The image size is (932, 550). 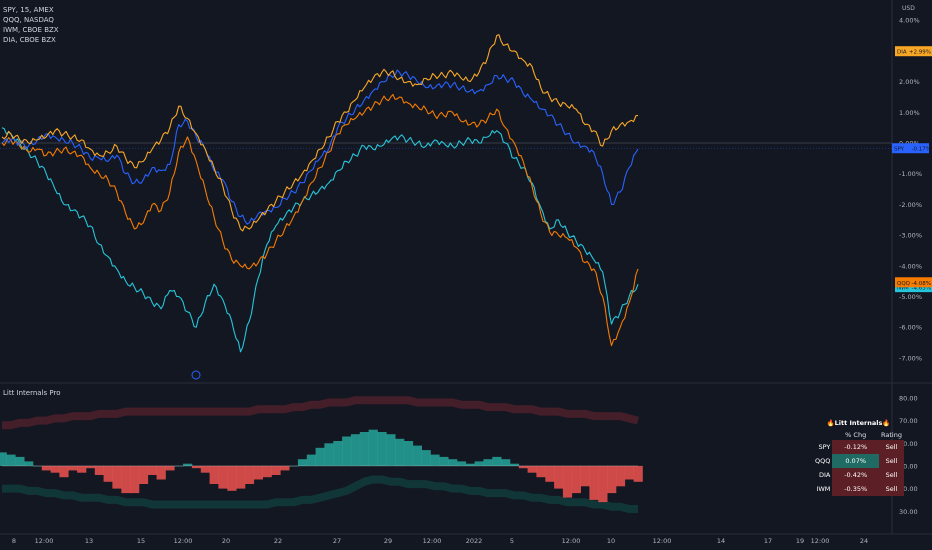 I want to click on time-tick-label: 2022, so click(x=474, y=541).